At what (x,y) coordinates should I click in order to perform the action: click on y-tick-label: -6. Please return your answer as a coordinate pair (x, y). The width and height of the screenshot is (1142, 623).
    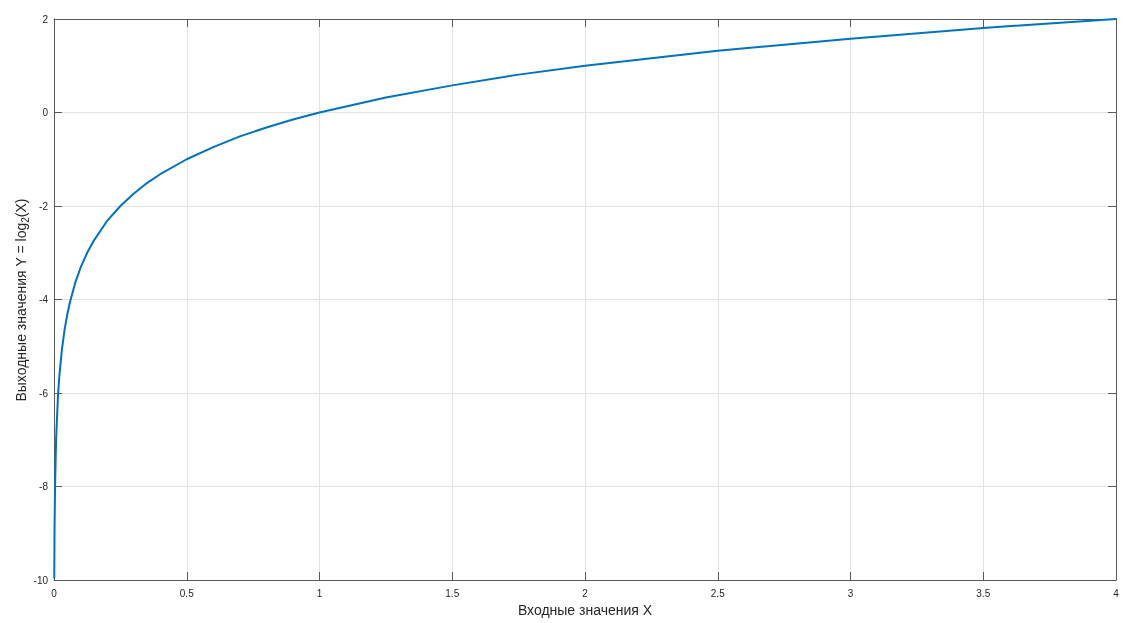
    Looking at the image, I should click on (44, 393).